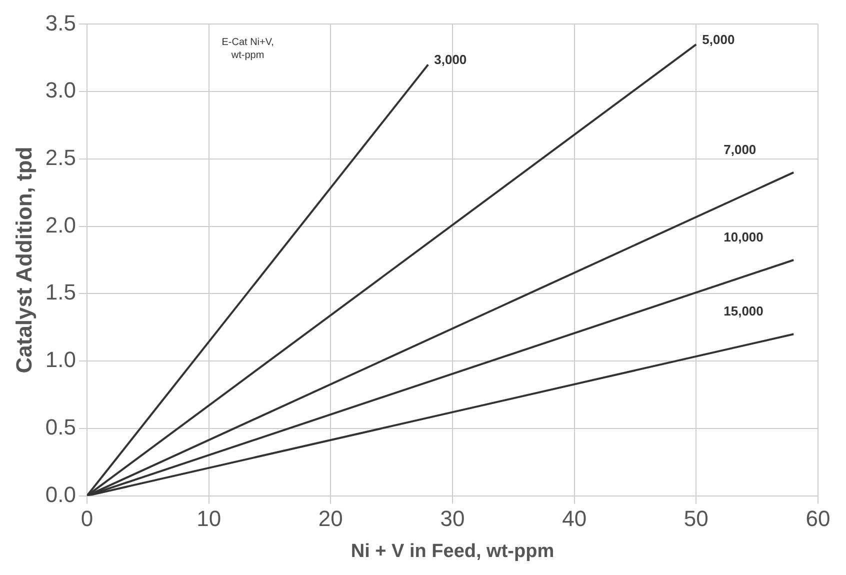  I want to click on x-tick-label: 10, so click(209, 519).